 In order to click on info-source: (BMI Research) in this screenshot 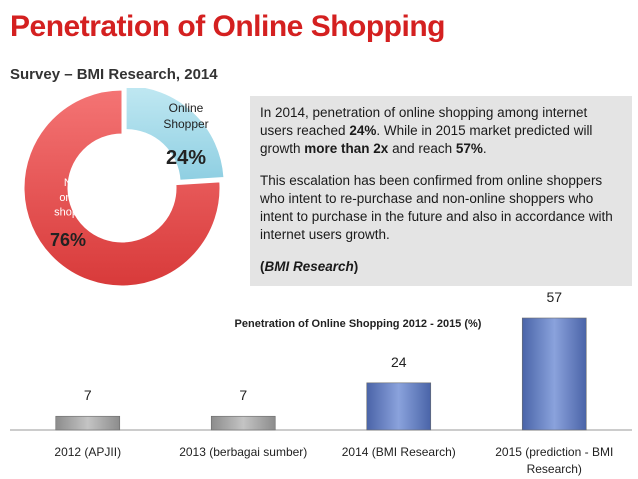, I will do `click(309, 266)`.